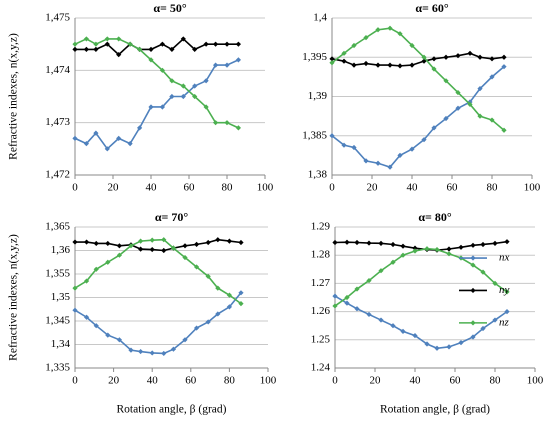  I want to click on y-tick-label: 1,385, so click(314, 135).